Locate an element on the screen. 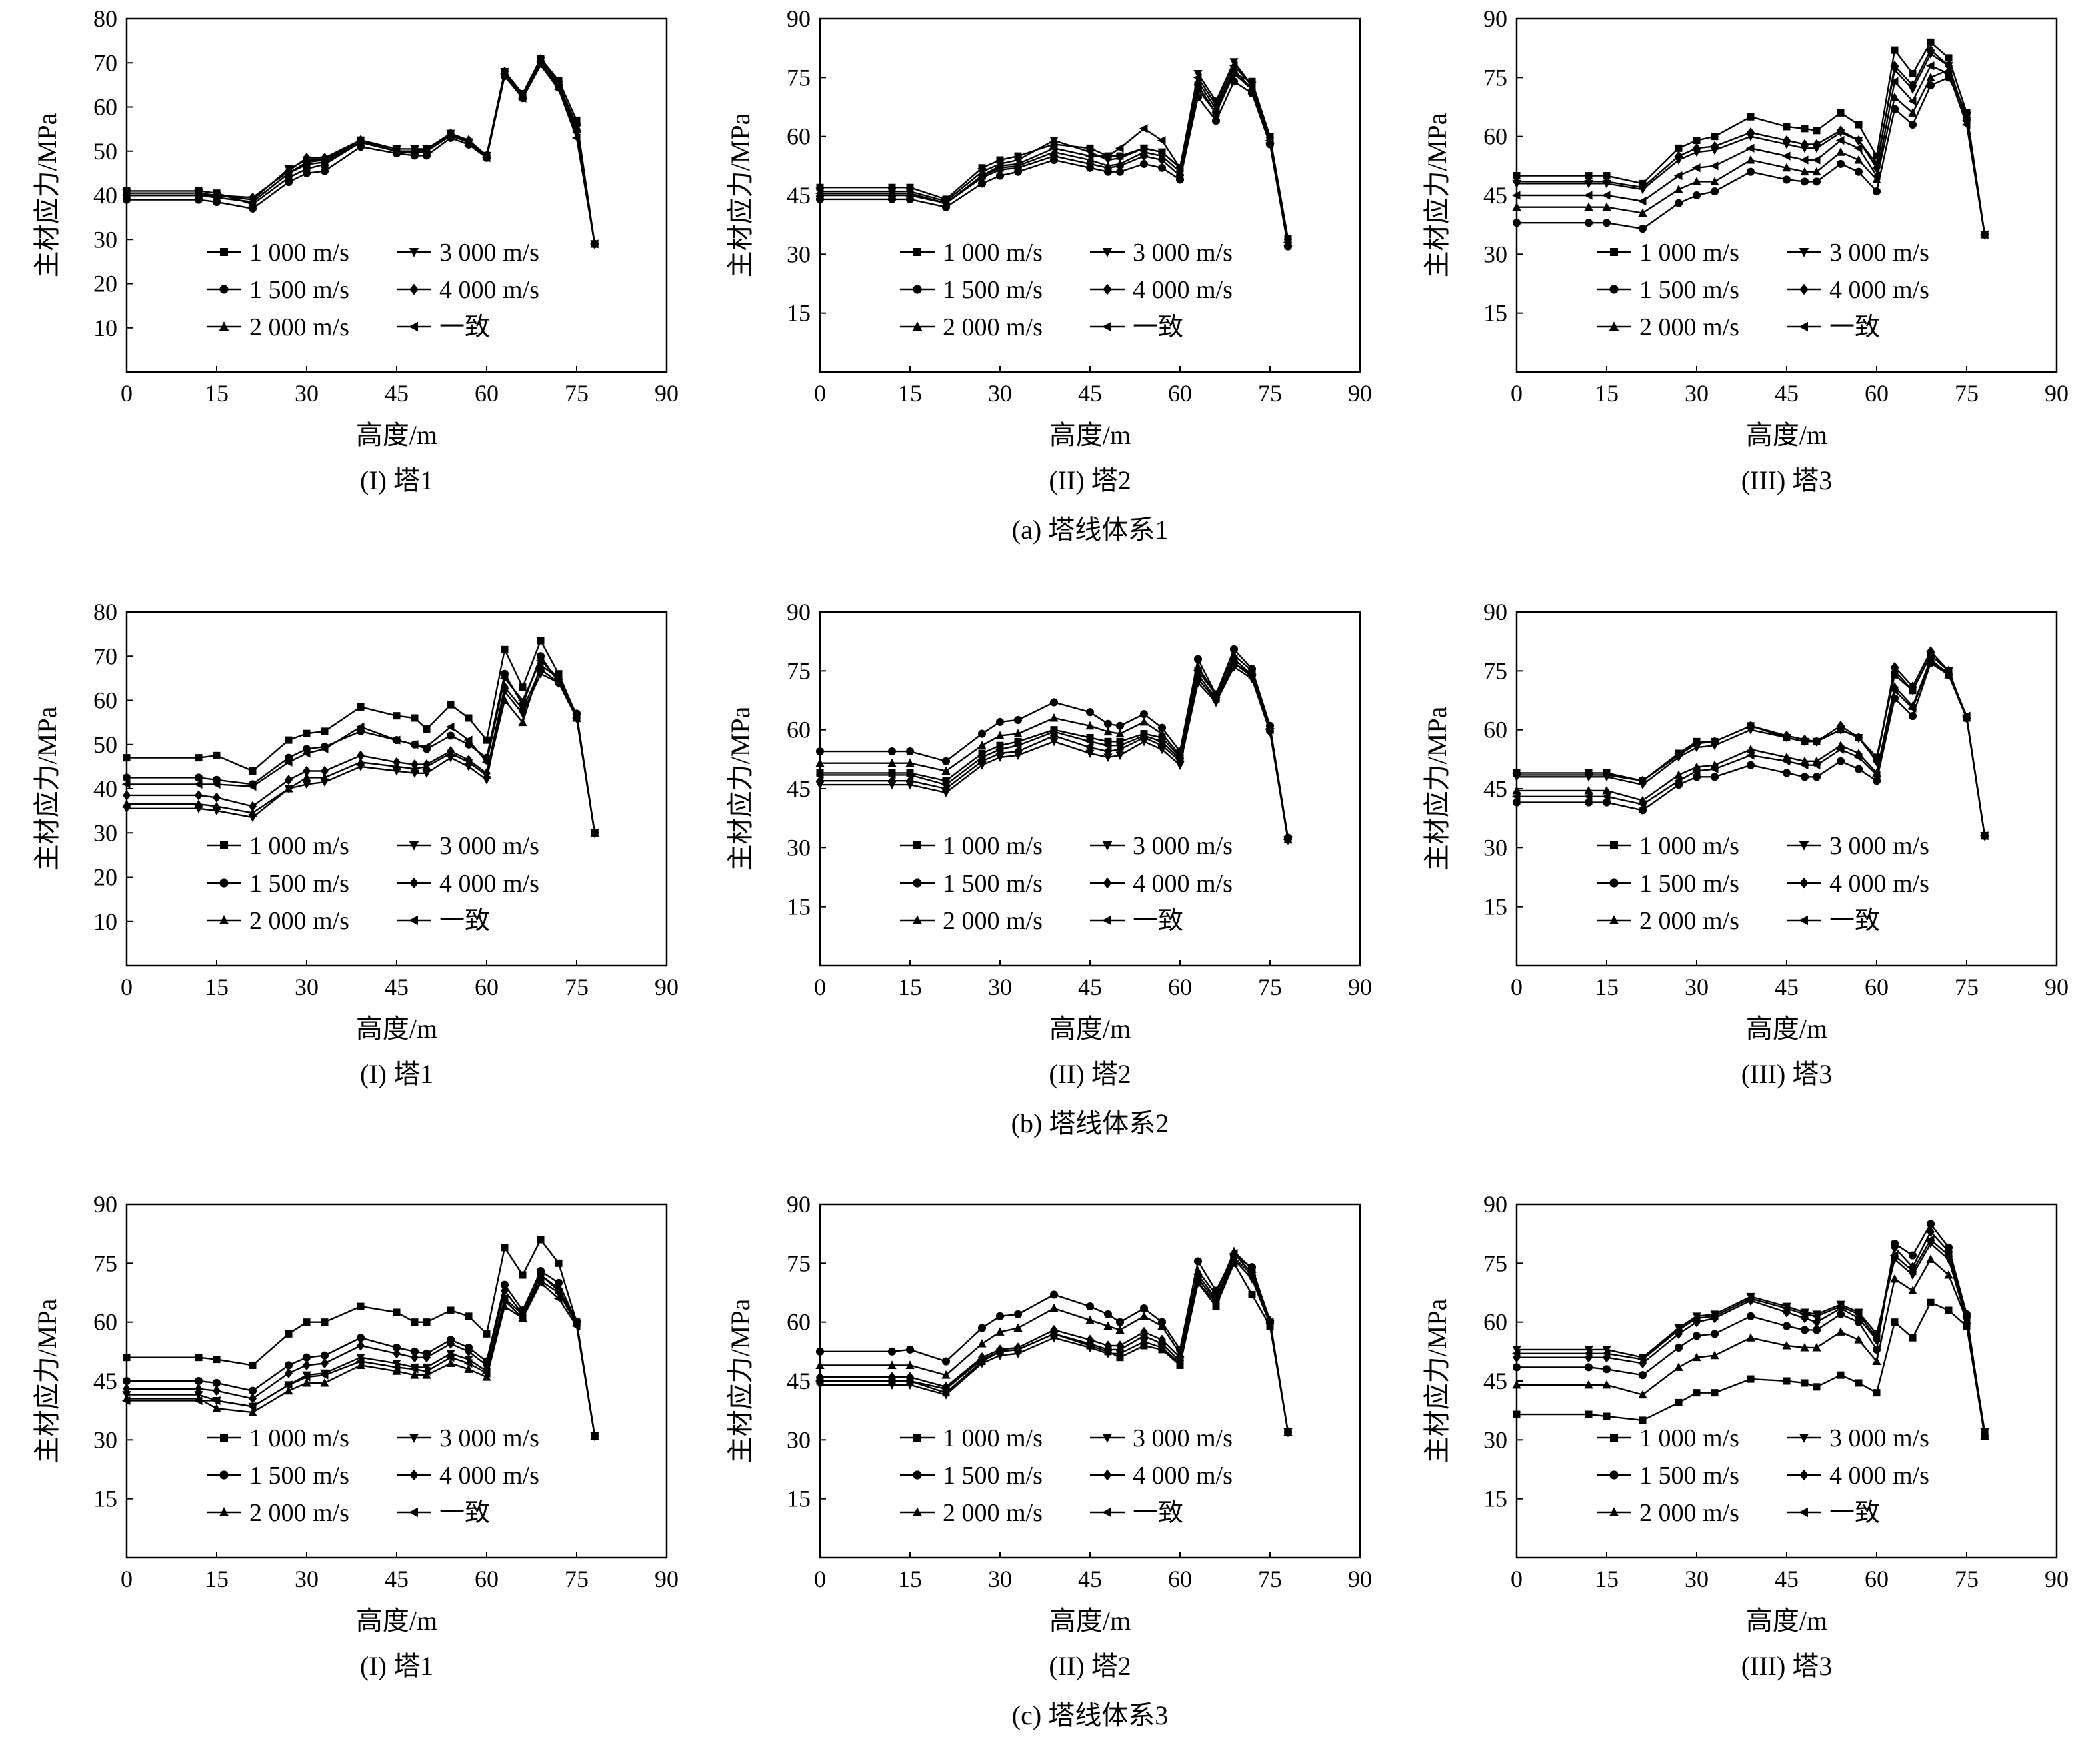  x-tick-label: 15 is located at coordinates (910, 1579).